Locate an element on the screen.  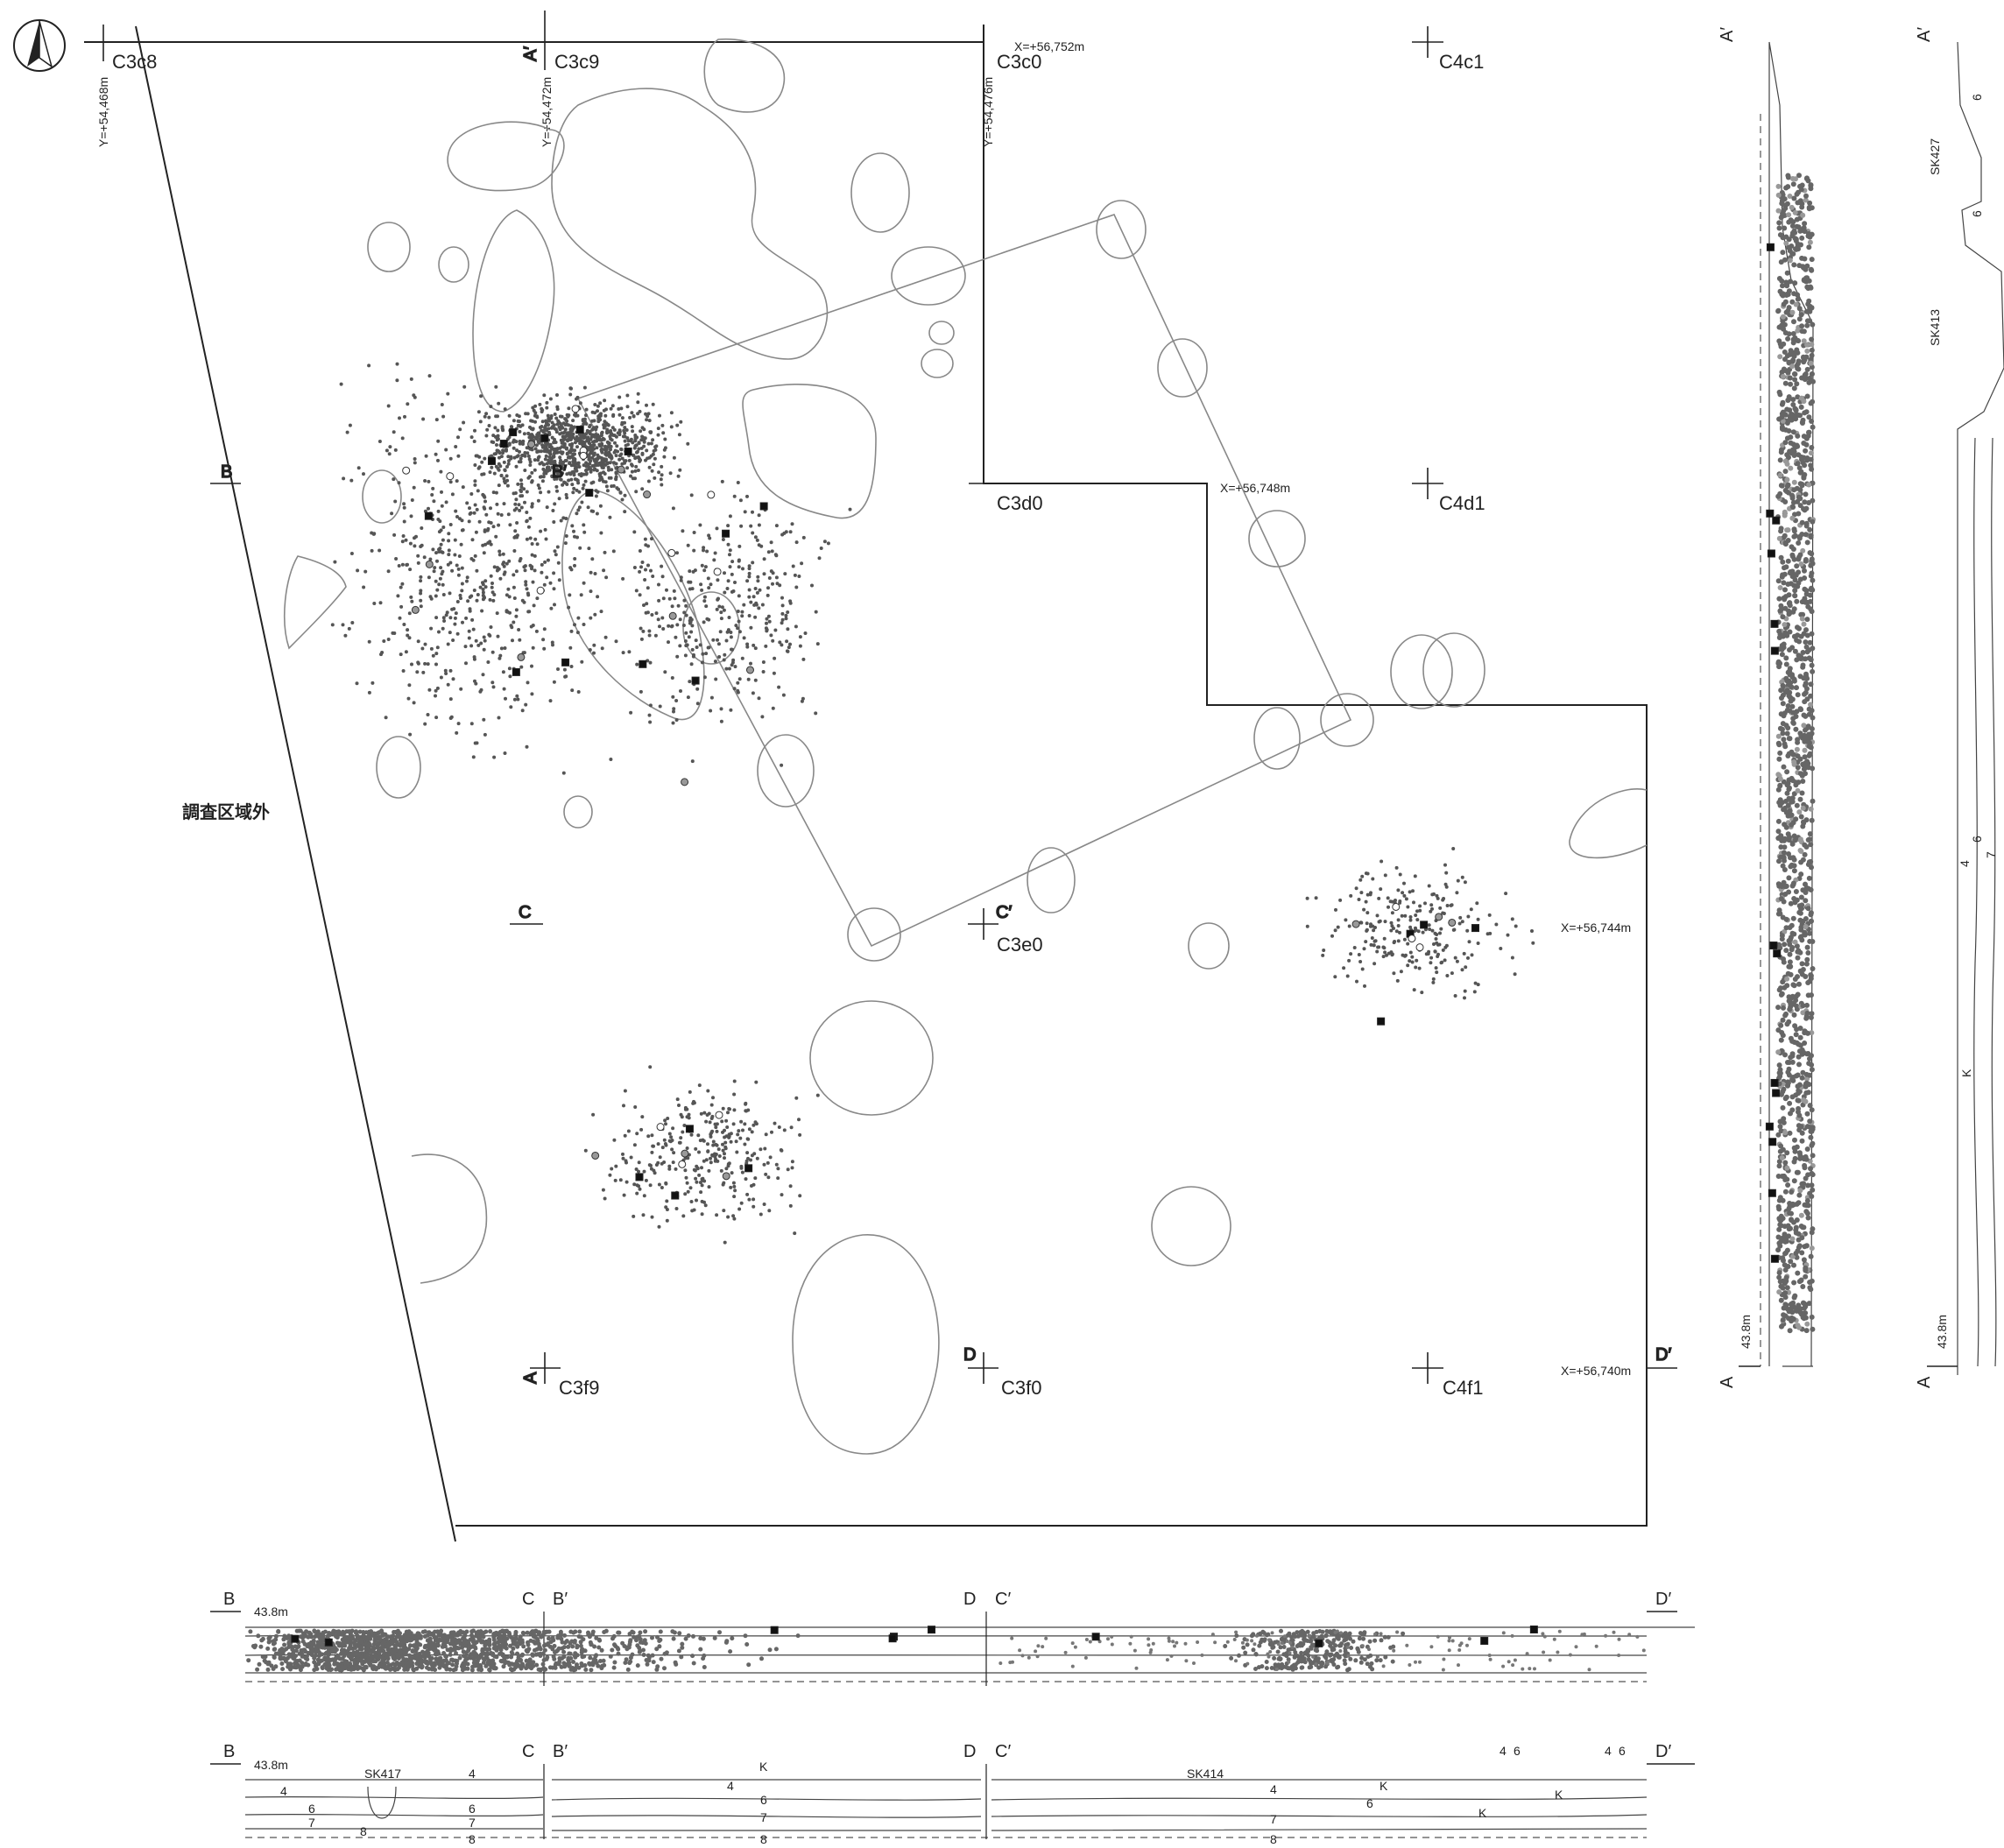
marker-a: A is located at coordinates (530, 1378).